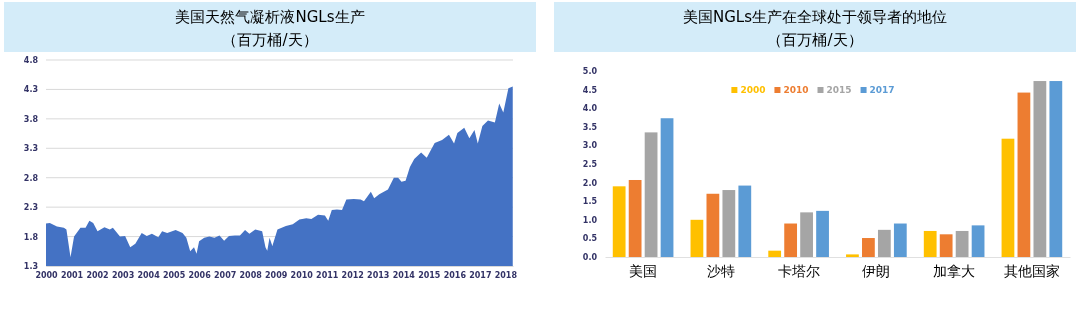  What do you see at coordinates (480, 275) in the screenshot?
I see `x-tick-label: 2017` at bounding box center [480, 275].